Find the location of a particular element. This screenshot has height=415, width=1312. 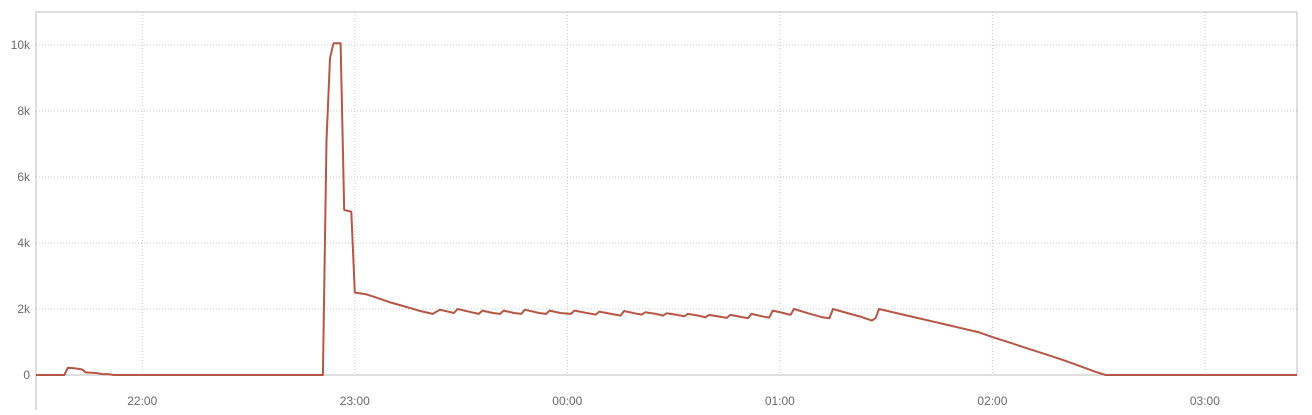

y-tick-label: 2k is located at coordinates (24, 309).